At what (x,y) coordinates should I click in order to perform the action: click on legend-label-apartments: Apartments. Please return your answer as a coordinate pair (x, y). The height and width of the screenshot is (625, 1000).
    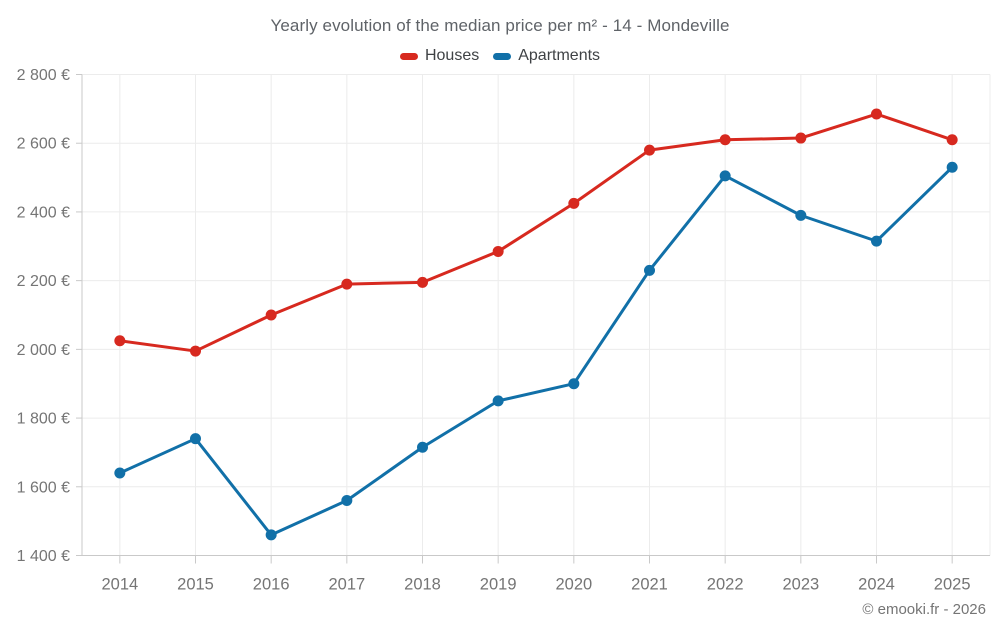
    Looking at the image, I should click on (559, 55).